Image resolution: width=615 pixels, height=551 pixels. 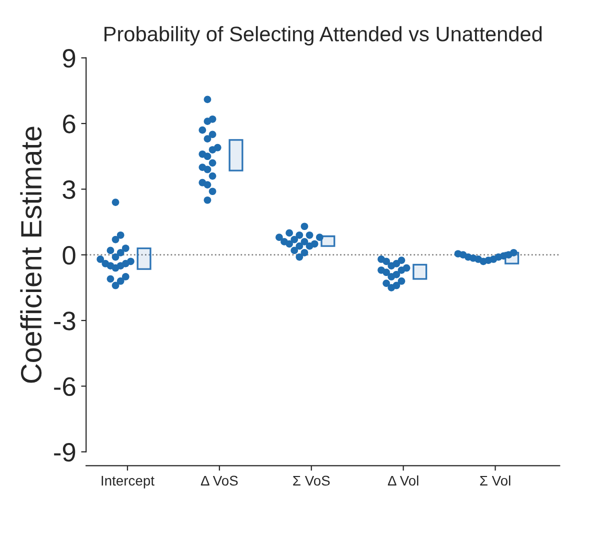 I want to click on y-tick-label: -6, so click(x=65, y=386).